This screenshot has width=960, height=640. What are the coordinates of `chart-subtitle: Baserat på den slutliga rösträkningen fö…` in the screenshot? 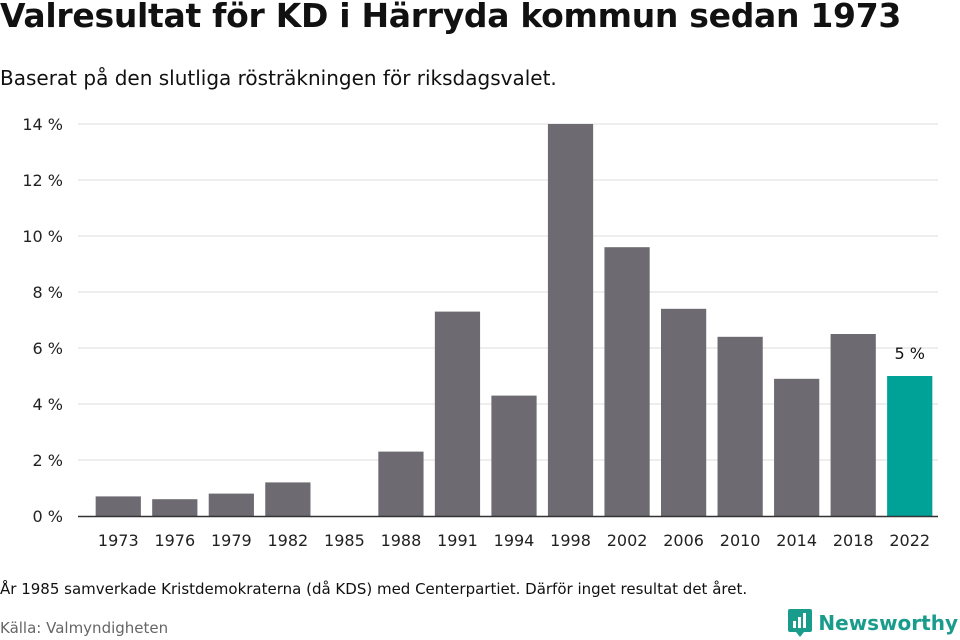 It's located at (278, 78).